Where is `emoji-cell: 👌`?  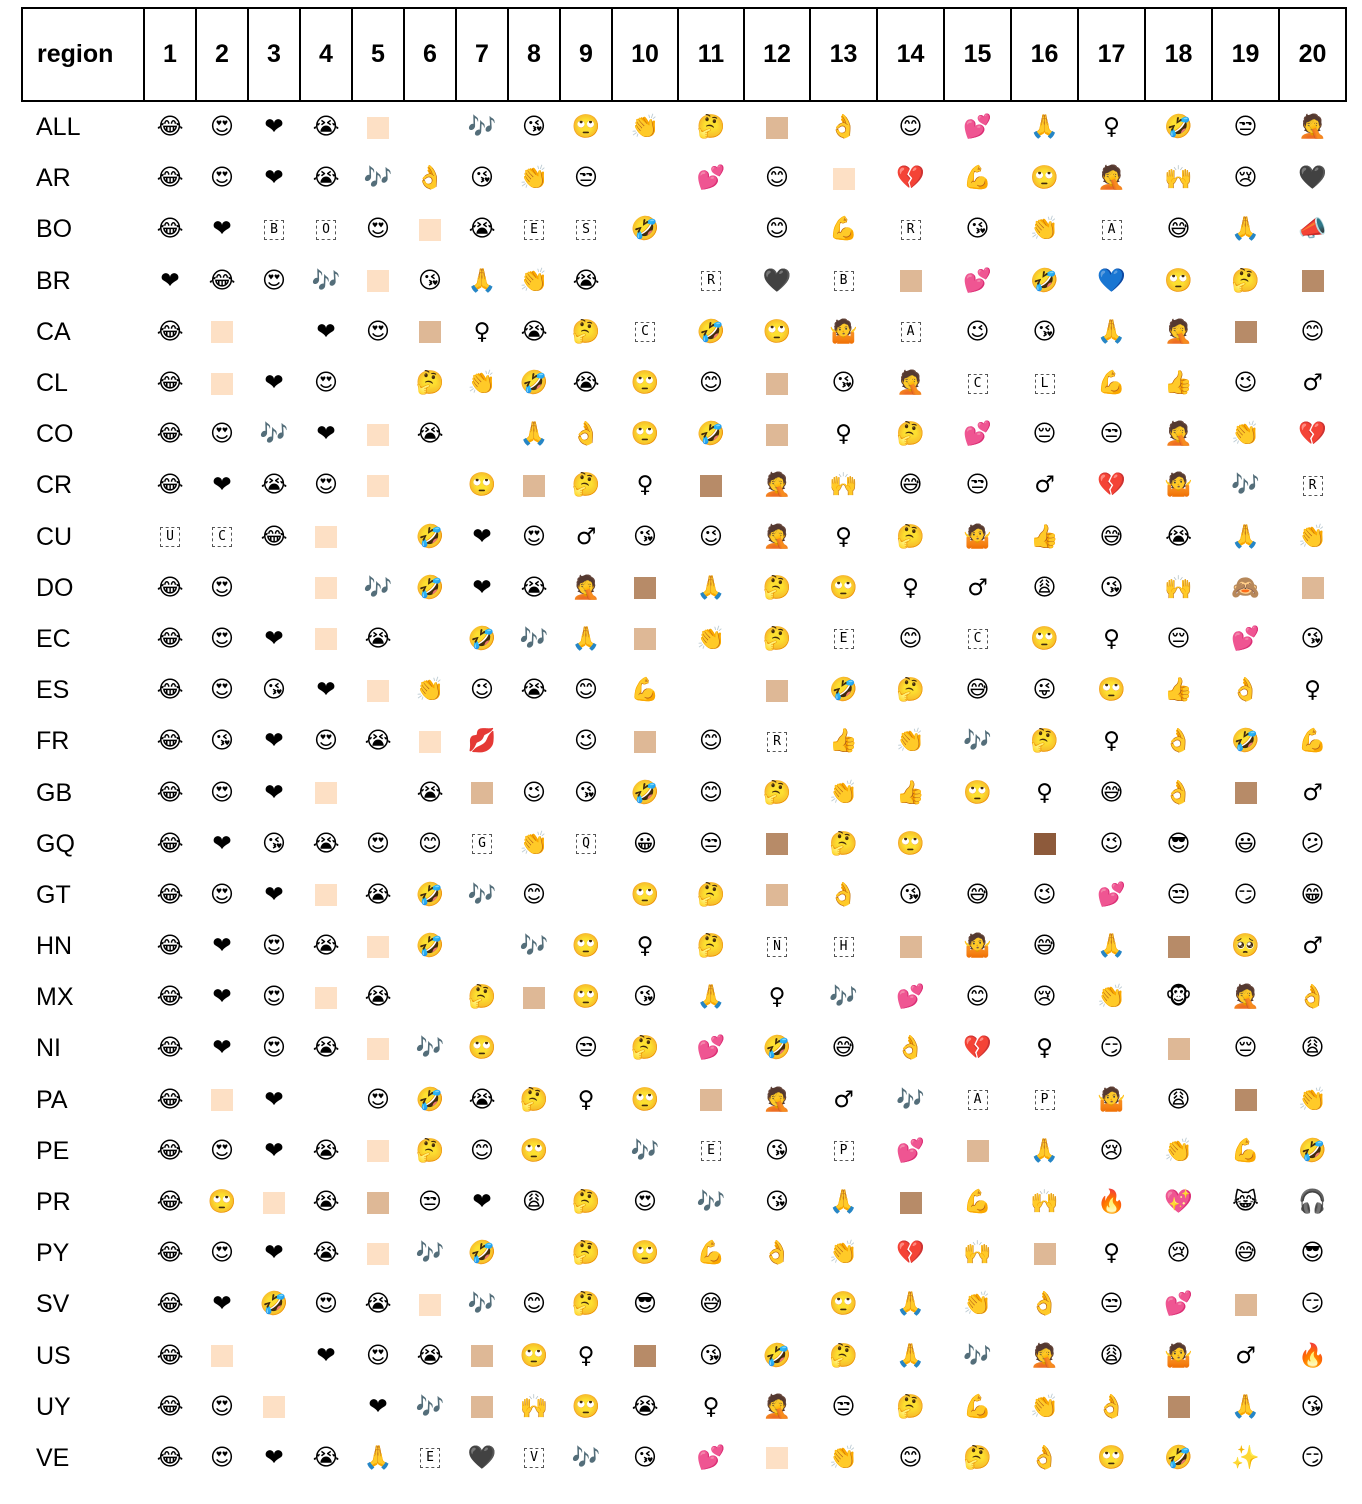
emoji-cell: 👌 is located at coordinates (430, 178).